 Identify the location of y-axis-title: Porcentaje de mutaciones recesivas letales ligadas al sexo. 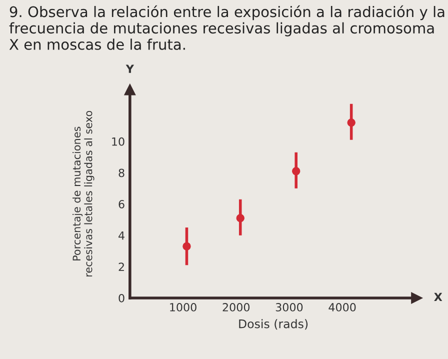
(83, 193).